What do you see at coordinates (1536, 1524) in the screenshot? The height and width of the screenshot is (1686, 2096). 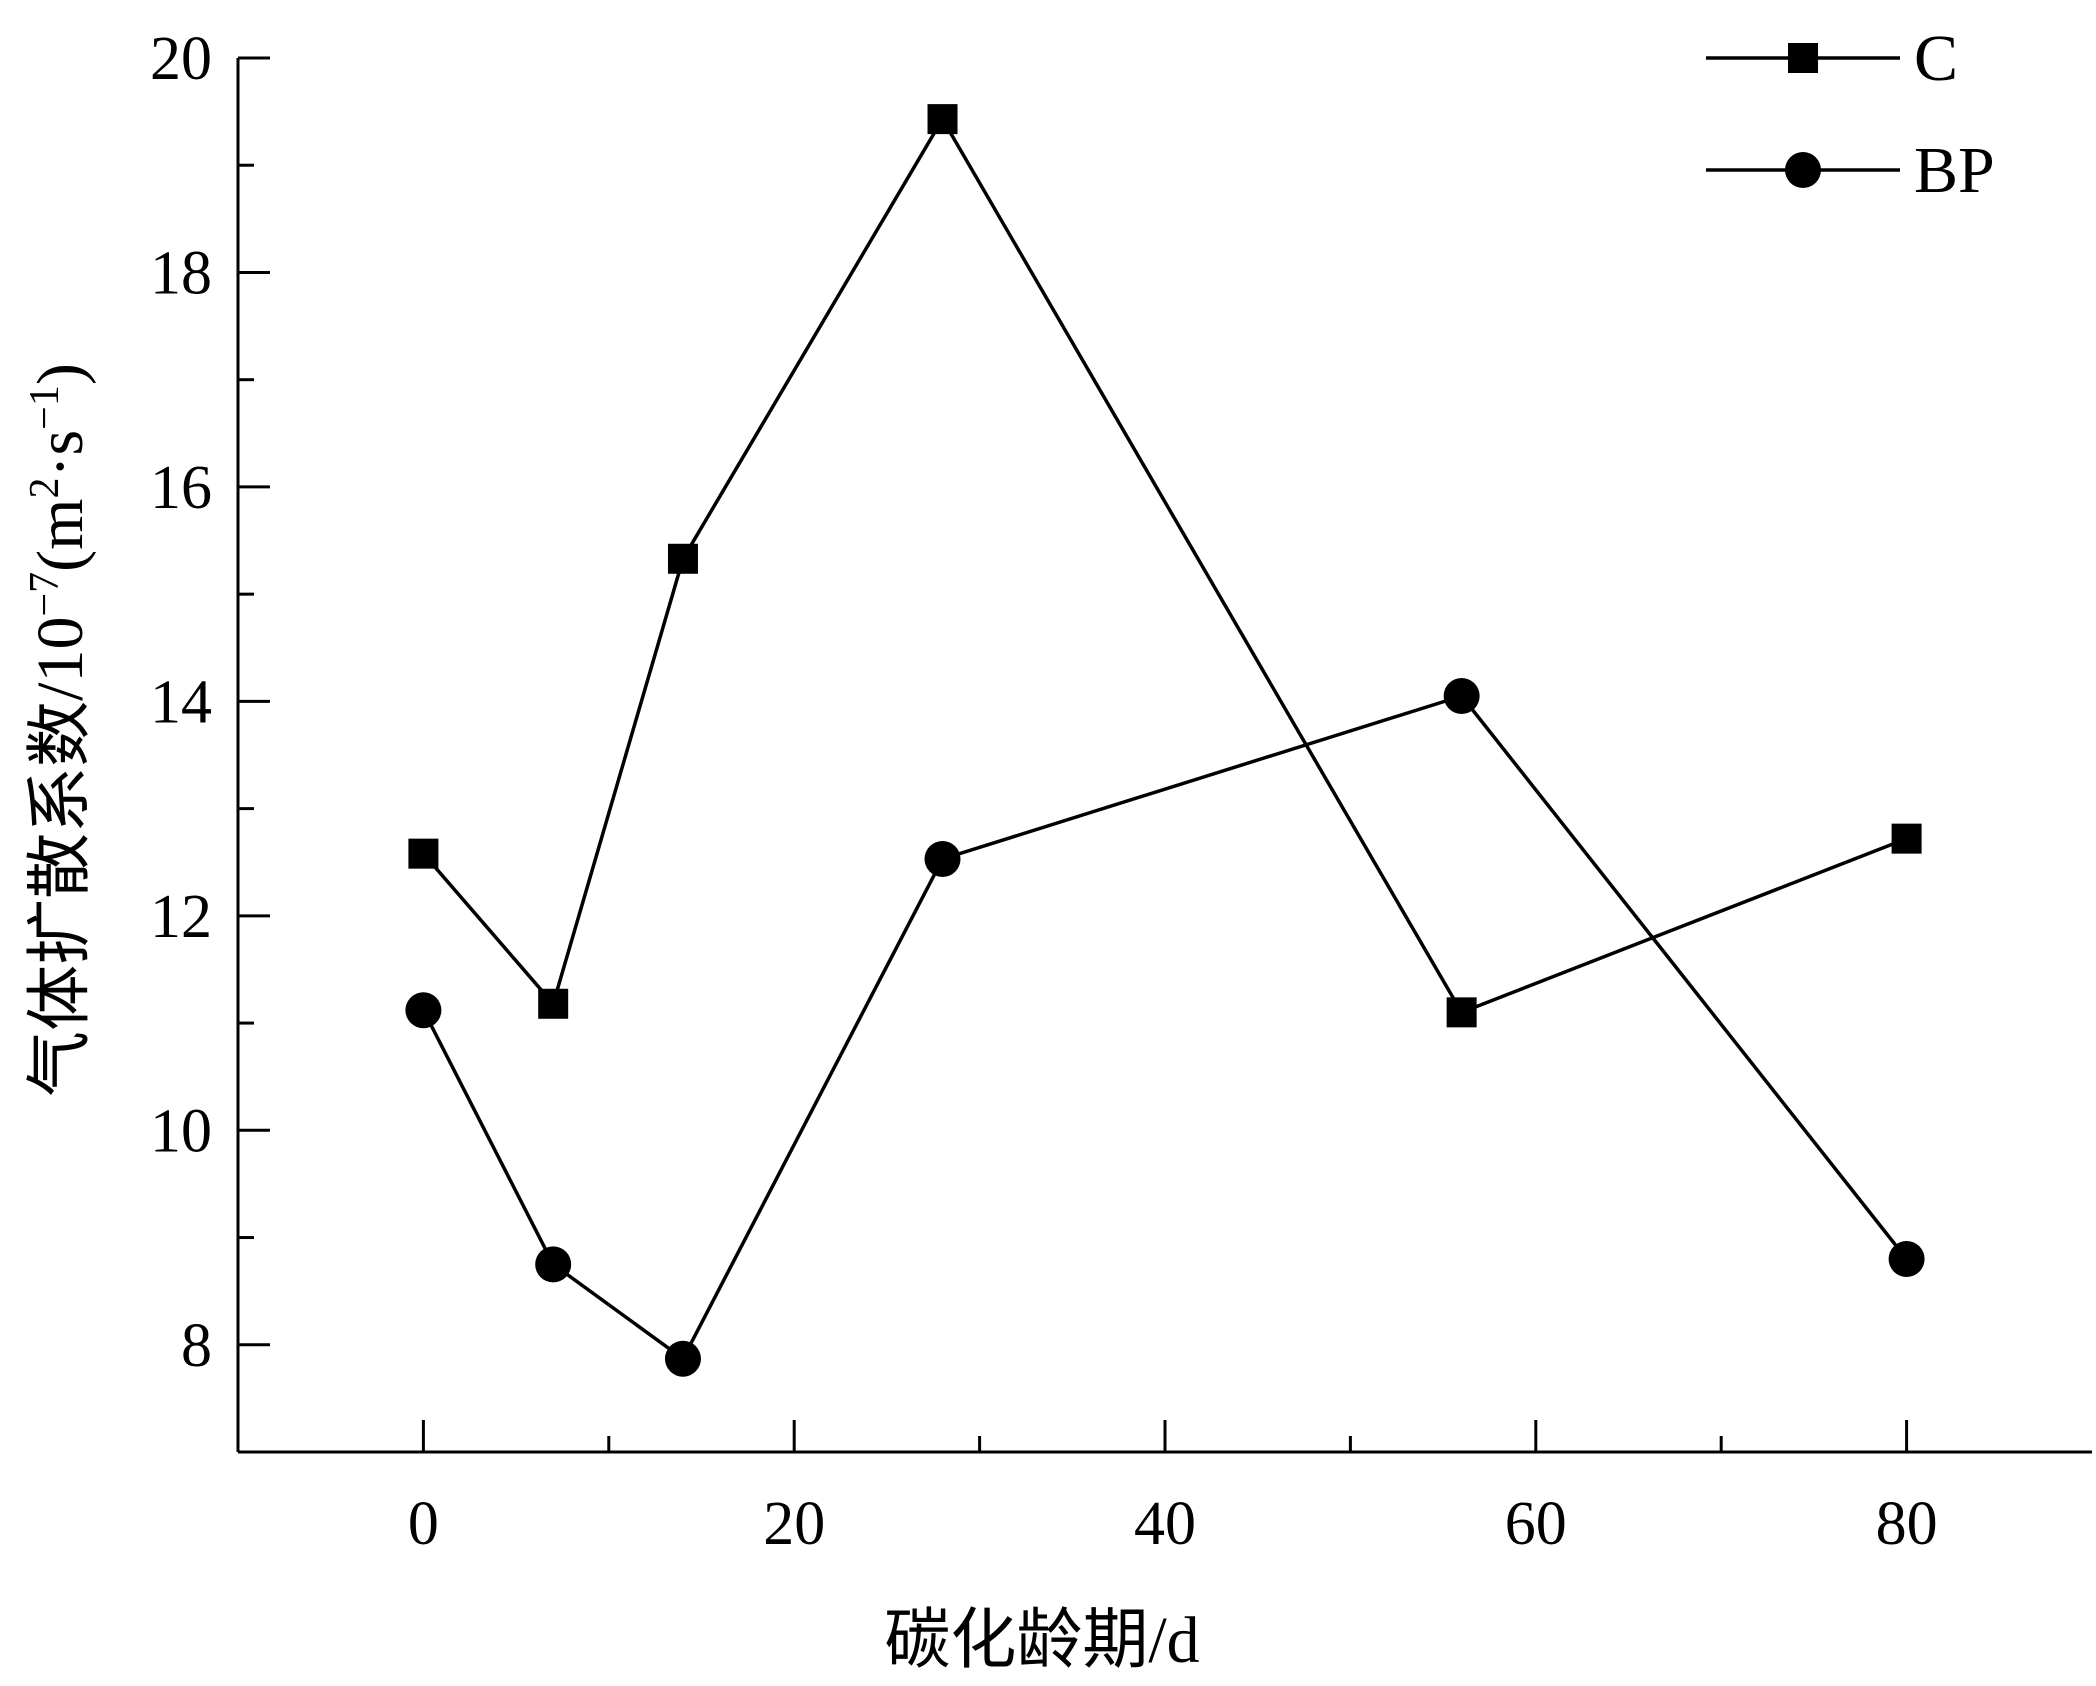 I see `x-tick-label: 60` at bounding box center [1536, 1524].